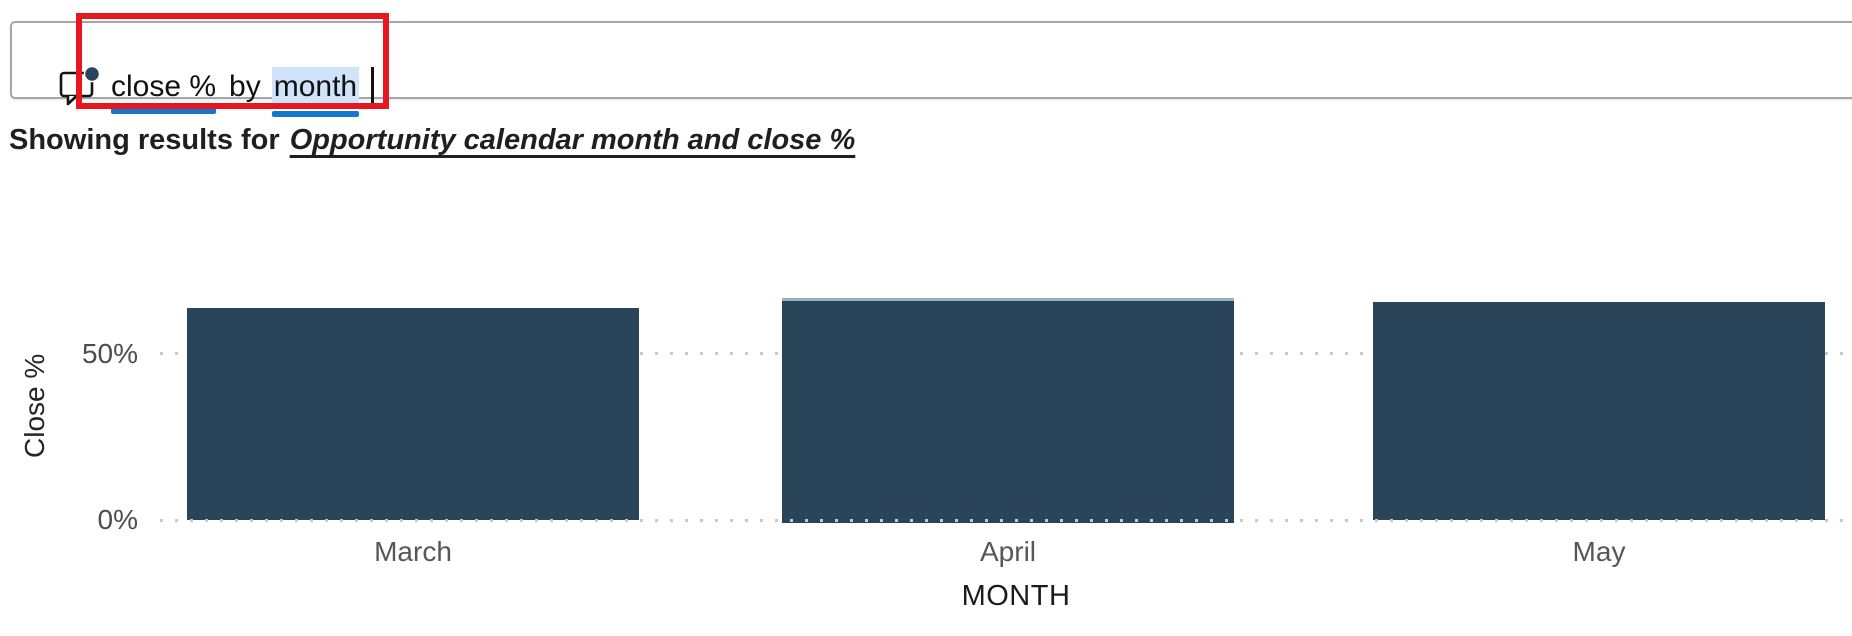  Describe the element at coordinates (1004, 520) in the screenshot. I see `x-axis-baseline` at that location.